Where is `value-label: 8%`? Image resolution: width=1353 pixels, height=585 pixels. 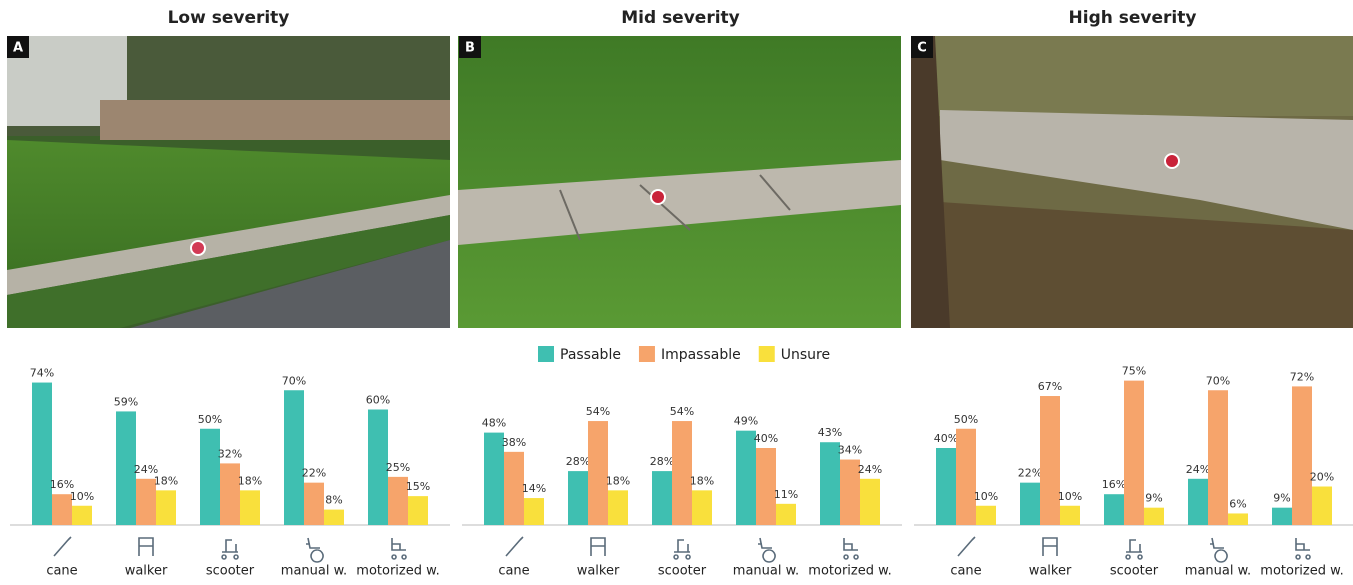
value-label: 8% is located at coordinates (333, 500).